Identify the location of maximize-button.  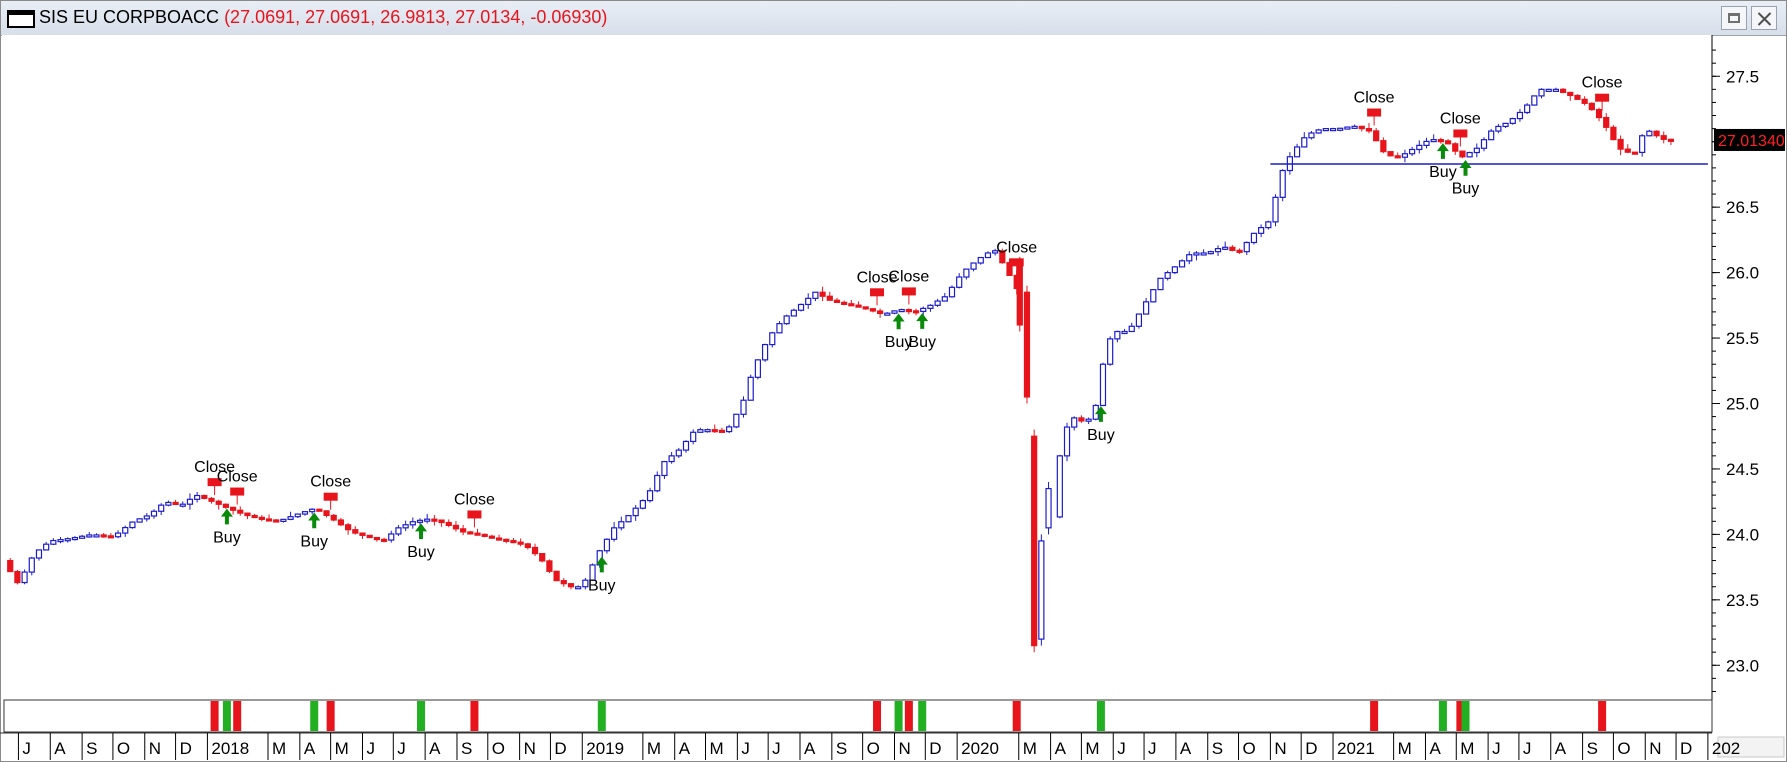
(1734, 18).